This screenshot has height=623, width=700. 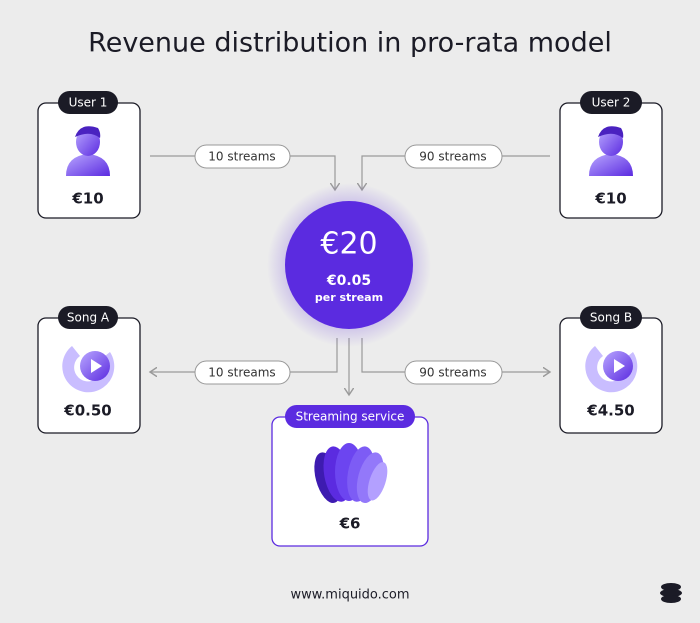 I want to click on pool-rate-unit: per stream, so click(x=349, y=297).